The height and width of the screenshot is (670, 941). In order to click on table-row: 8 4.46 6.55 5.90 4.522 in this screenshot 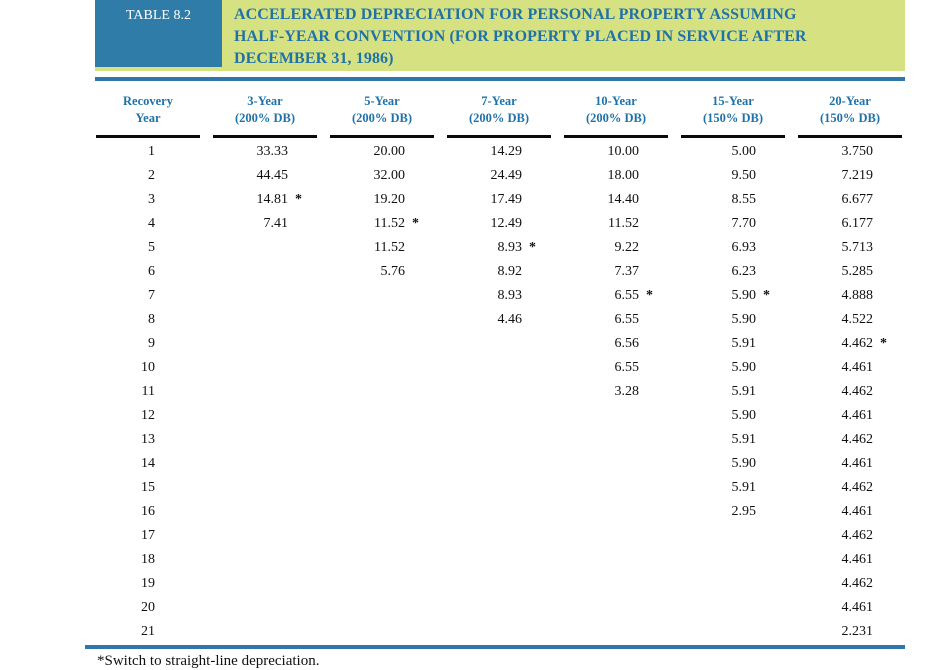, I will do `click(499, 320)`.